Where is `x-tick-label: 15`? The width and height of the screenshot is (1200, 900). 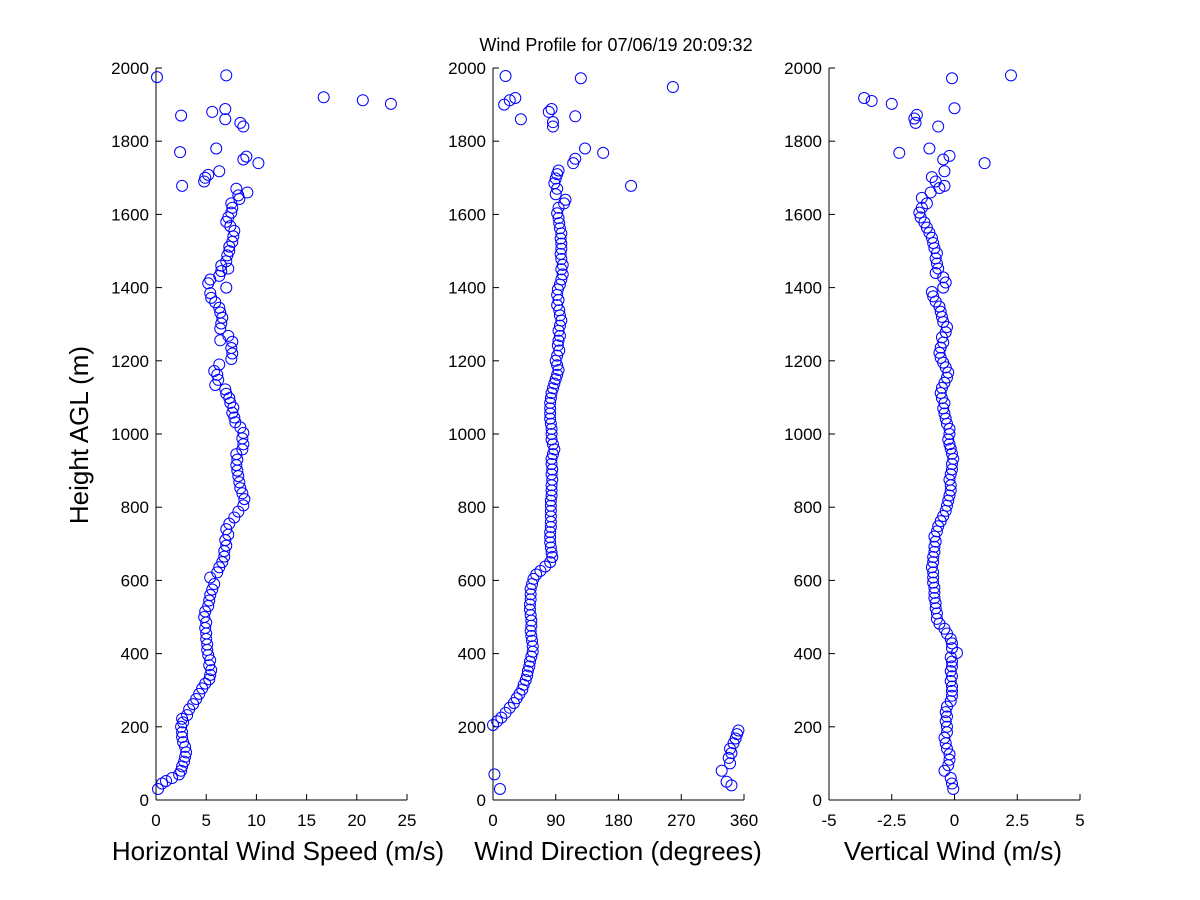
x-tick-label: 15 is located at coordinates (306, 820).